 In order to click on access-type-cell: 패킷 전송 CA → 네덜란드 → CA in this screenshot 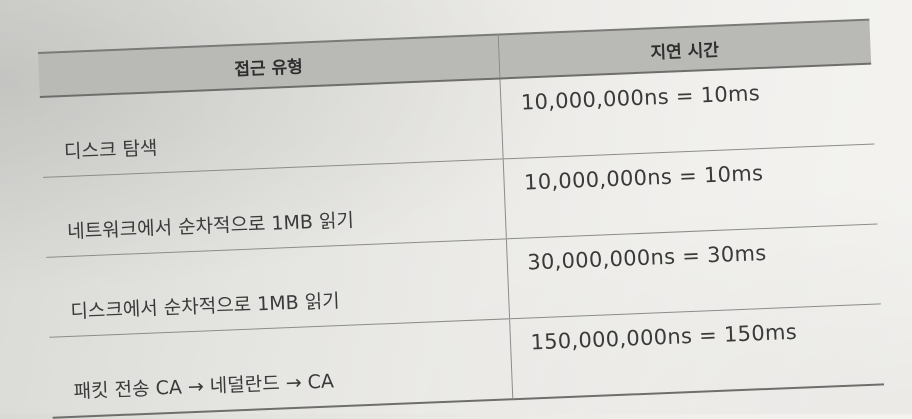, I will do `click(281, 368)`.